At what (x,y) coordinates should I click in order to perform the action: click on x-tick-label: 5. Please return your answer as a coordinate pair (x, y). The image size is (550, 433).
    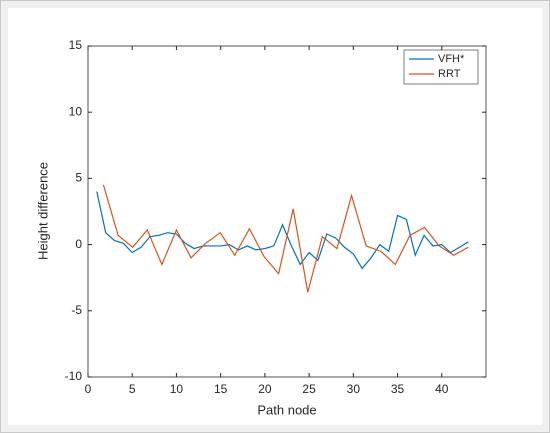
    Looking at the image, I should click on (132, 389).